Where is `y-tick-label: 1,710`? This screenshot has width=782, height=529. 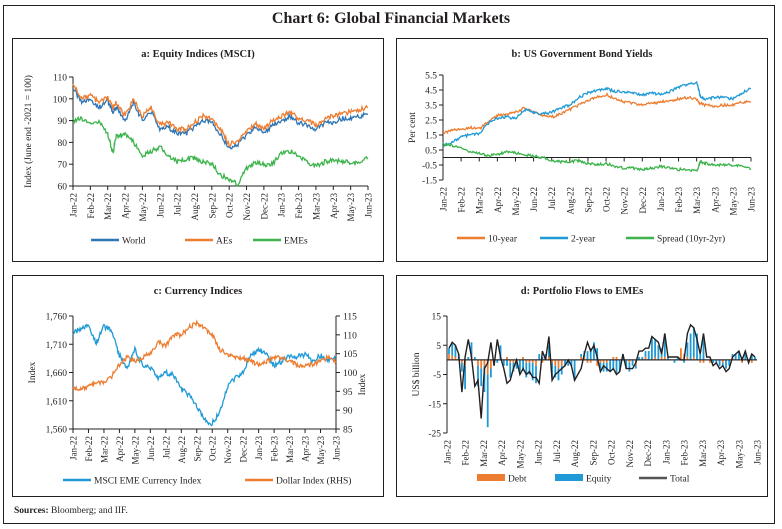
y-tick-label: 1,710 is located at coordinates (57, 346).